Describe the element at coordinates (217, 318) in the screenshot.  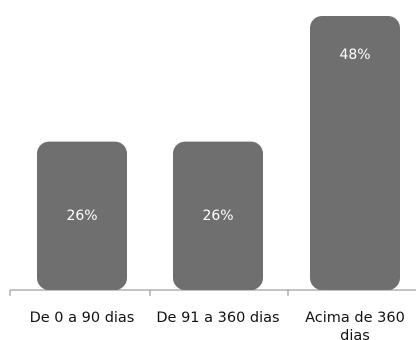
I see `category-label: De 91 a 360 dias` at that location.